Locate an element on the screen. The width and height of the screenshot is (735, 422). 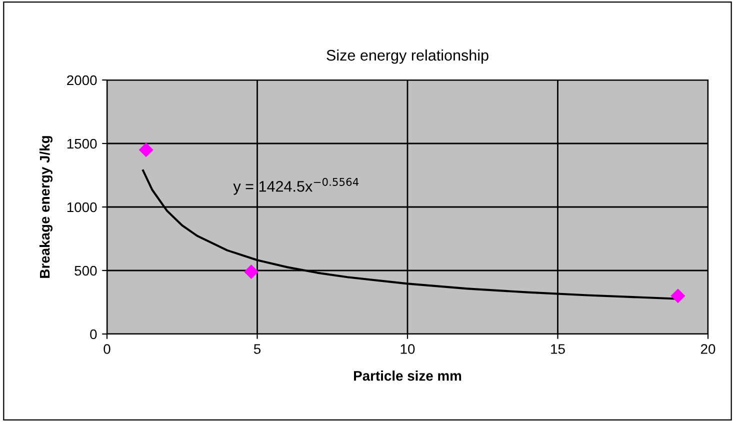
y-tick-label: 1500 is located at coordinates (82, 143).